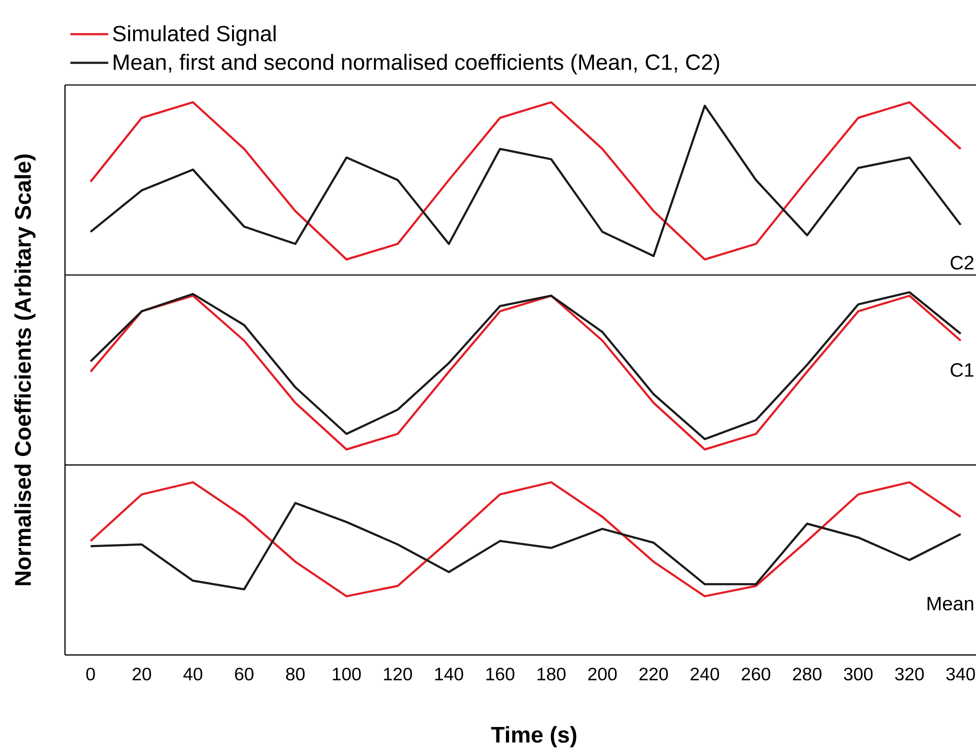  Describe the element at coordinates (449, 674) in the screenshot. I see `x-tick-label: 140` at that location.